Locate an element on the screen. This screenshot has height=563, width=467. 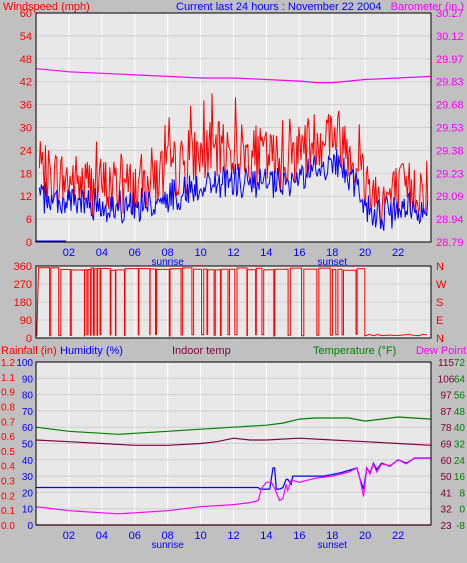
indoor-temp-tick: 41 is located at coordinates (446, 493).